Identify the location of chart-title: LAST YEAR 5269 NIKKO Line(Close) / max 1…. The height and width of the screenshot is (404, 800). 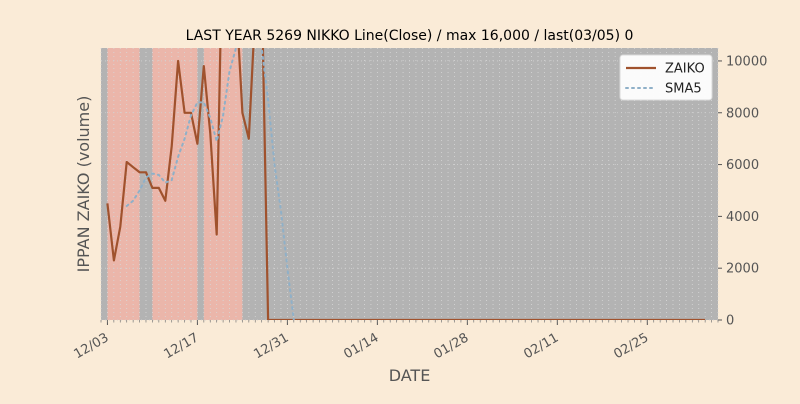
(410, 36).